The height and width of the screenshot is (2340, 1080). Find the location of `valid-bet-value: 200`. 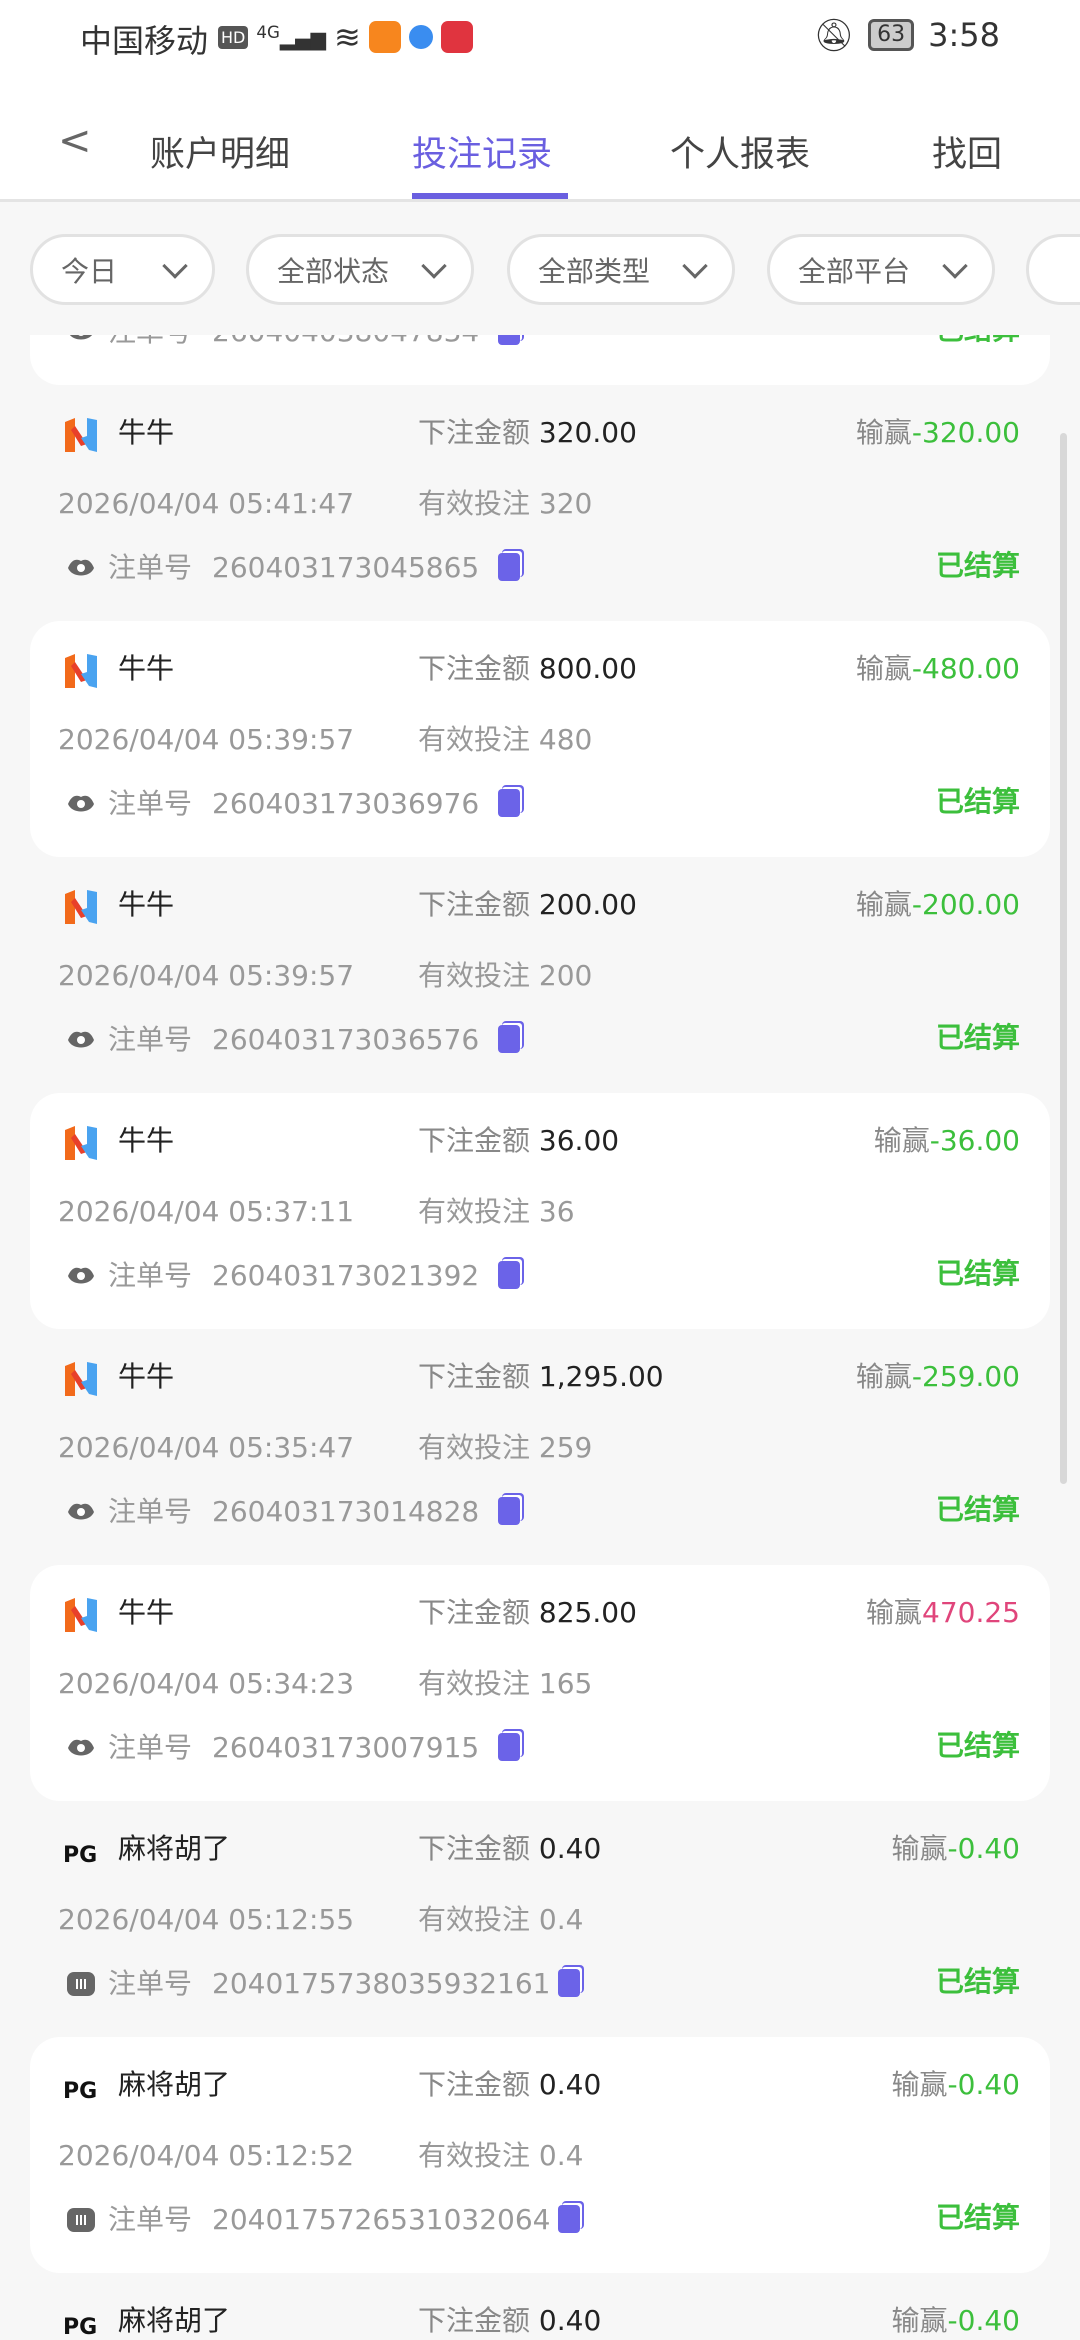

valid-bet-value: 200 is located at coordinates (565, 975).